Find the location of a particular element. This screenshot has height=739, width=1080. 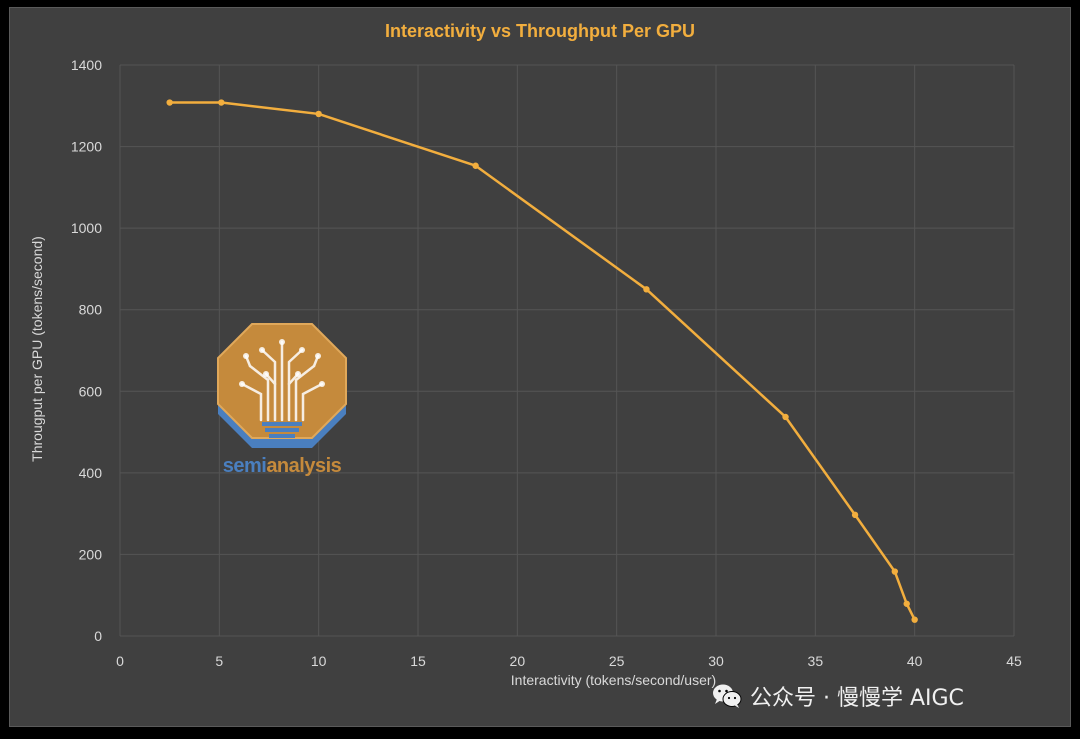

wechat-watermark: 公众号 · 慢慢学 AIGC is located at coordinates (838, 696).